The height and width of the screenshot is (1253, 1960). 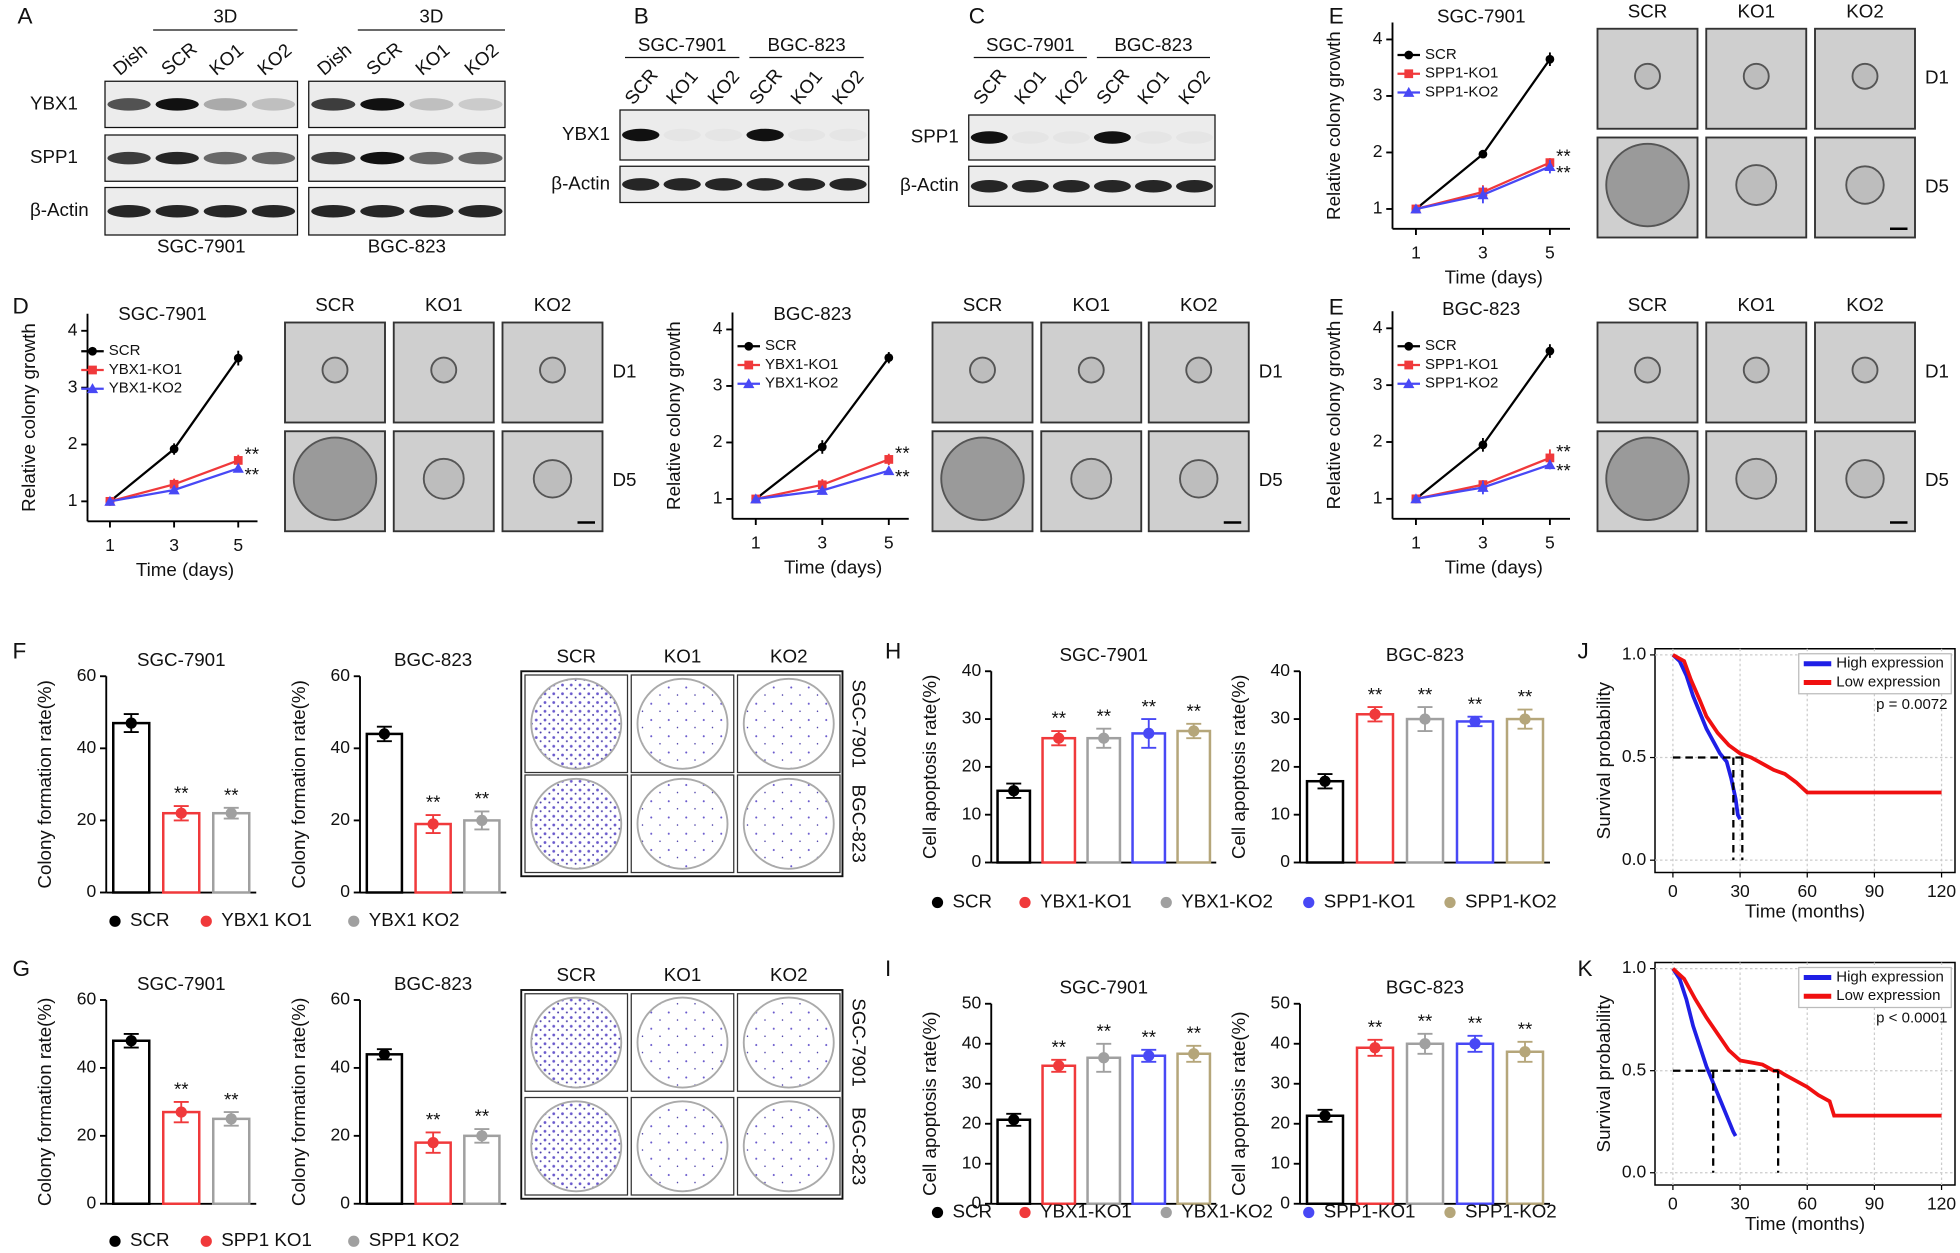 What do you see at coordinates (1271, 479) in the screenshot?
I see `row-label: D5` at bounding box center [1271, 479].